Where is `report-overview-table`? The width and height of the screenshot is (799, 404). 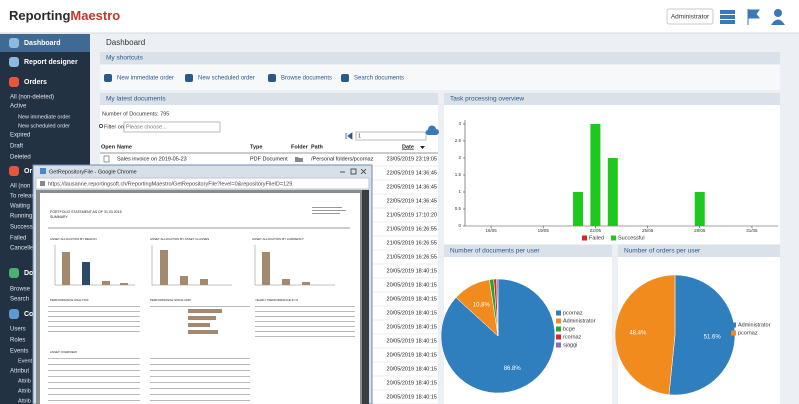 report-overview-table is located at coordinates (149, 379).